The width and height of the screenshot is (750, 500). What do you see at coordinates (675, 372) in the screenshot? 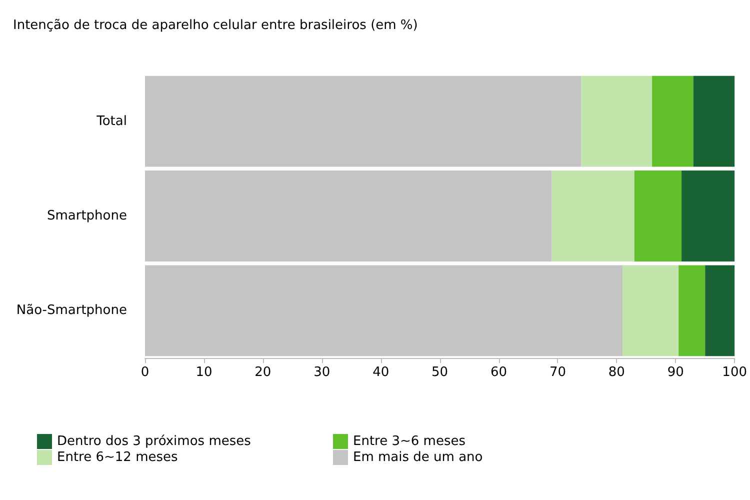
I see `x-tick-label: 90` at bounding box center [675, 372].